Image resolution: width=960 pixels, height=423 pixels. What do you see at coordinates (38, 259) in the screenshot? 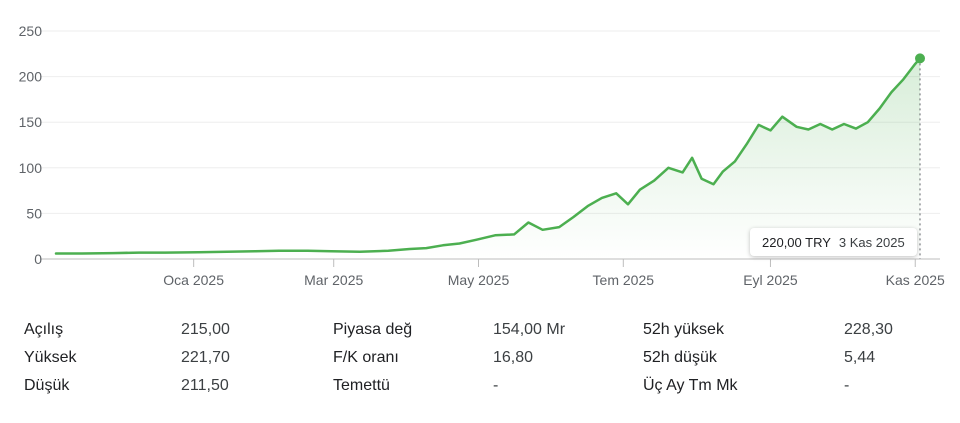
I see `y-tick-label: 0` at bounding box center [38, 259].